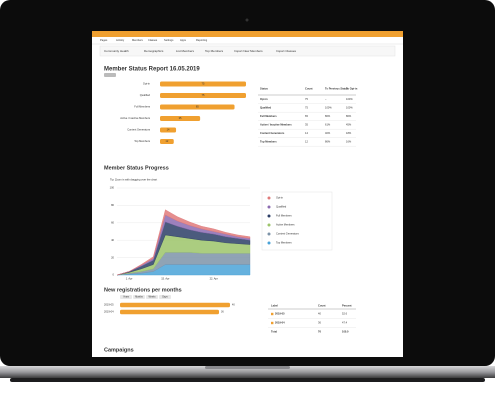  What do you see at coordinates (112, 257) in the screenshot?
I see `y-tick-label: 20` at bounding box center [112, 257].